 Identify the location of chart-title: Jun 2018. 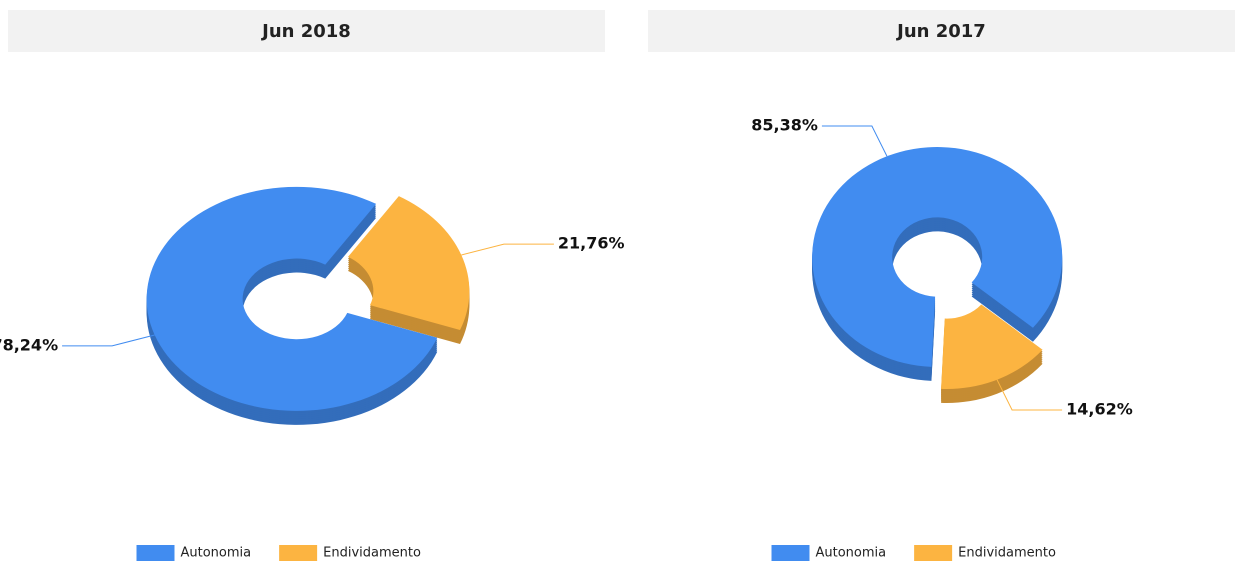
(305, 31).